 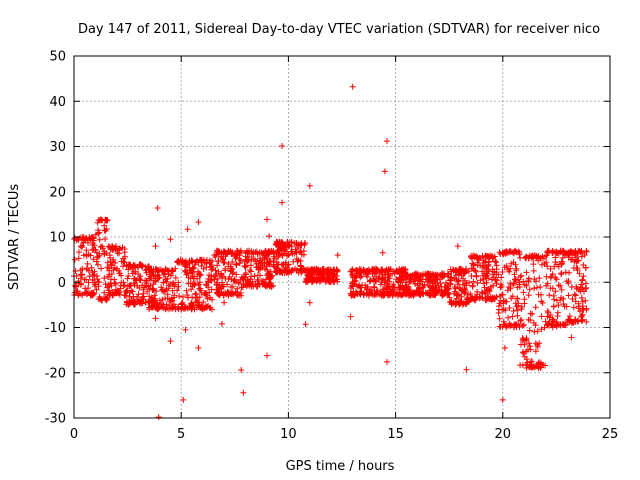 I want to click on x-tick-label: 5, so click(x=181, y=434).